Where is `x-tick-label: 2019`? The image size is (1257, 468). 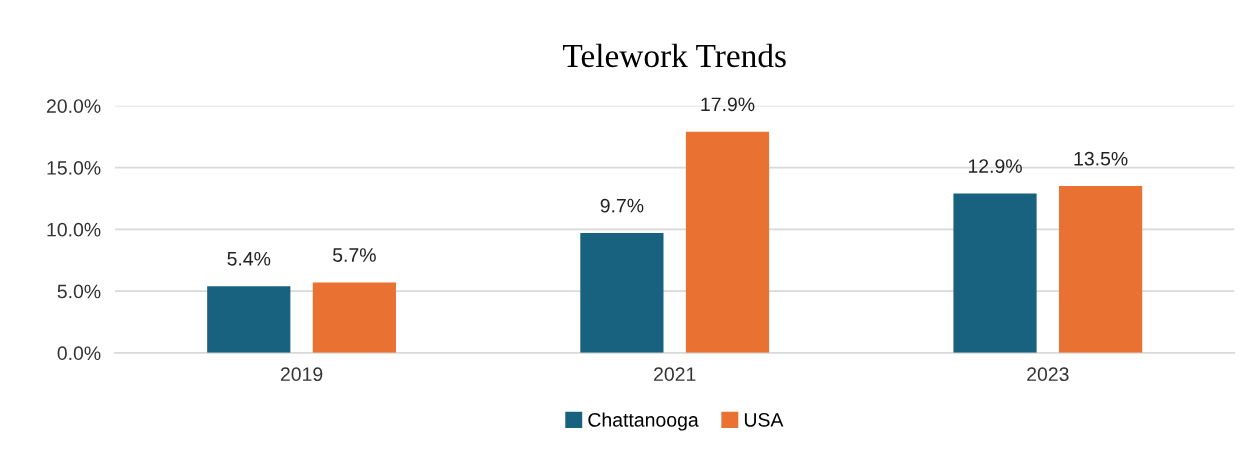
x-tick-label: 2019 is located at coordinates (301, 374).